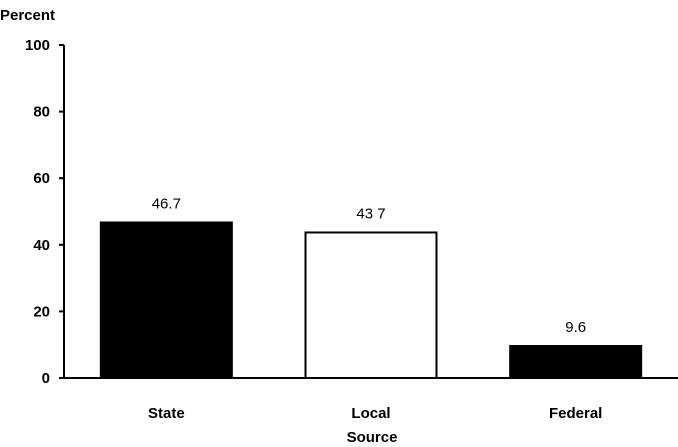 The height and width of the screenshot is (447, 678). Describe the element at coordinates (166, 413) in the screenshot. I see `category-label-state: State` at that location.